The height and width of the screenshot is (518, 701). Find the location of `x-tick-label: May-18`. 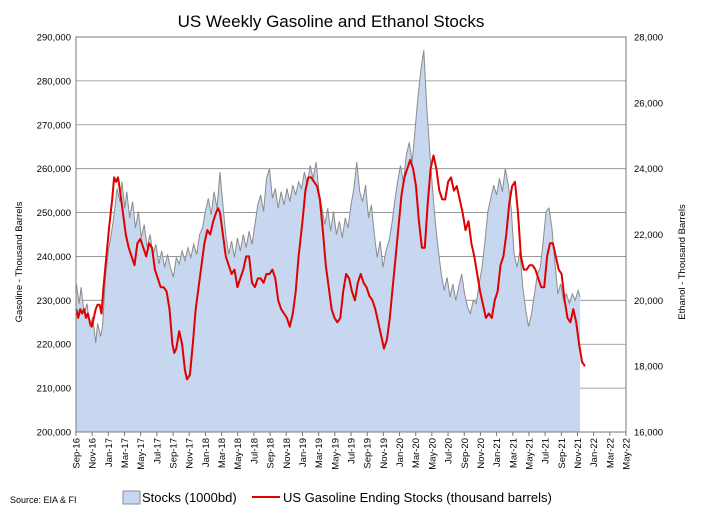

x-tick-label: May-18 is located at coordinates (238, 454).